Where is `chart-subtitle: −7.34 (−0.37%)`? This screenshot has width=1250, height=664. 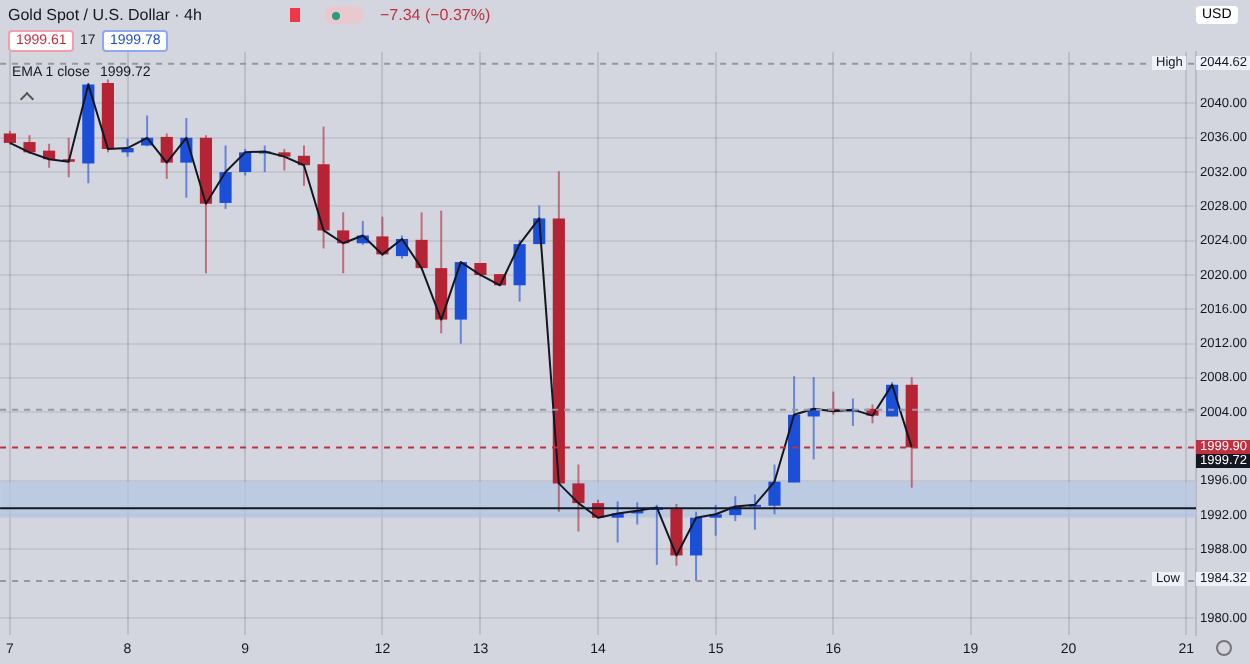
chart-subtitle: −7.34 (−0.37%) is located at coordinates (435, 15).